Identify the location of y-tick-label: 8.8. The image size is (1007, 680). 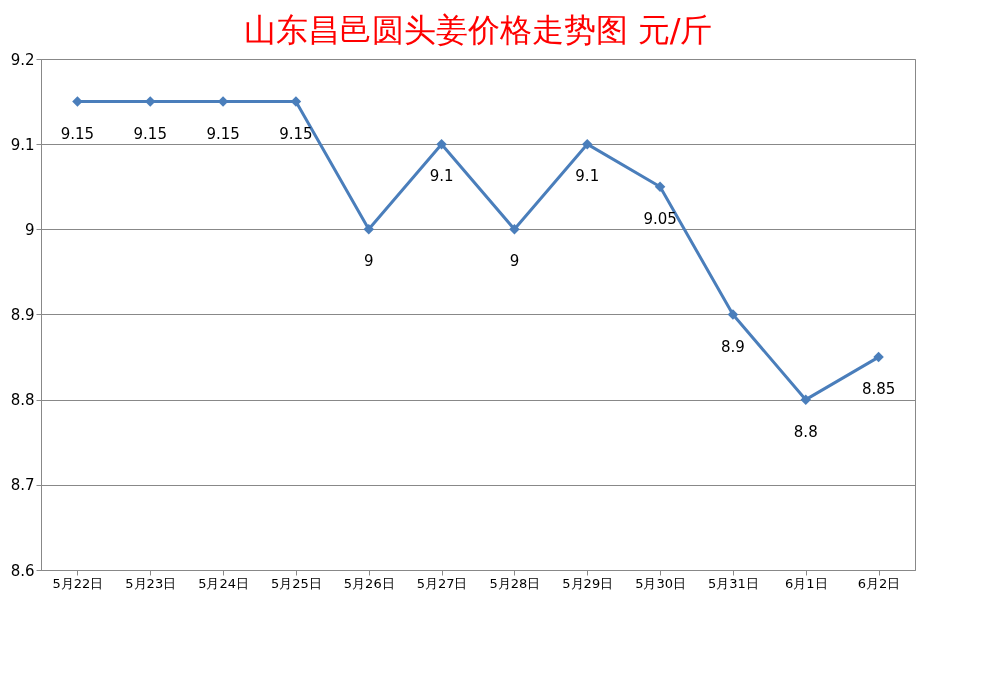
(22, 400).